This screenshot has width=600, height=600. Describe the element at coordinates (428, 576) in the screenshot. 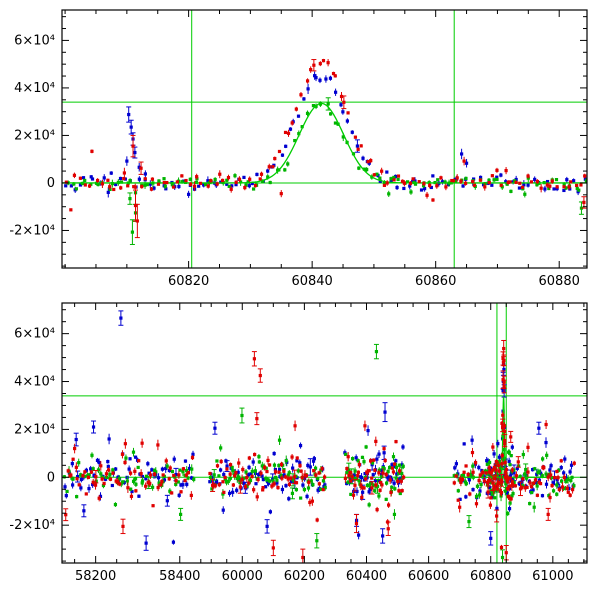

I see `x-tick-label: 60600` at that location.